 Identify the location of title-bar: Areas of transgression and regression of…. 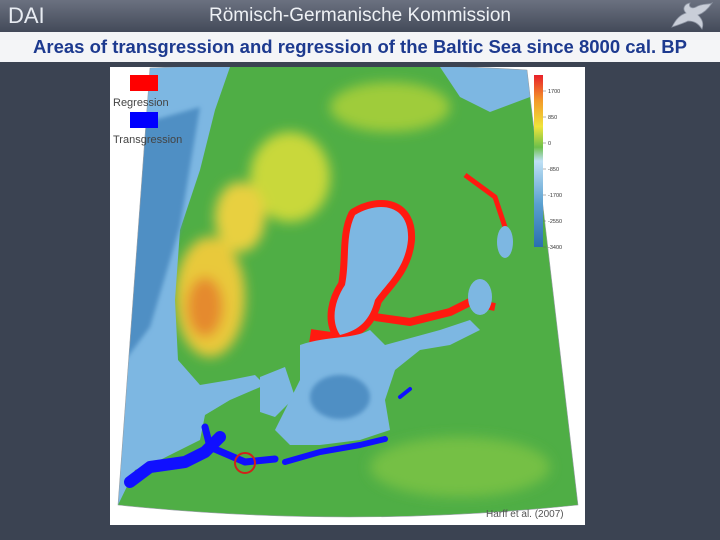
(360, 47).